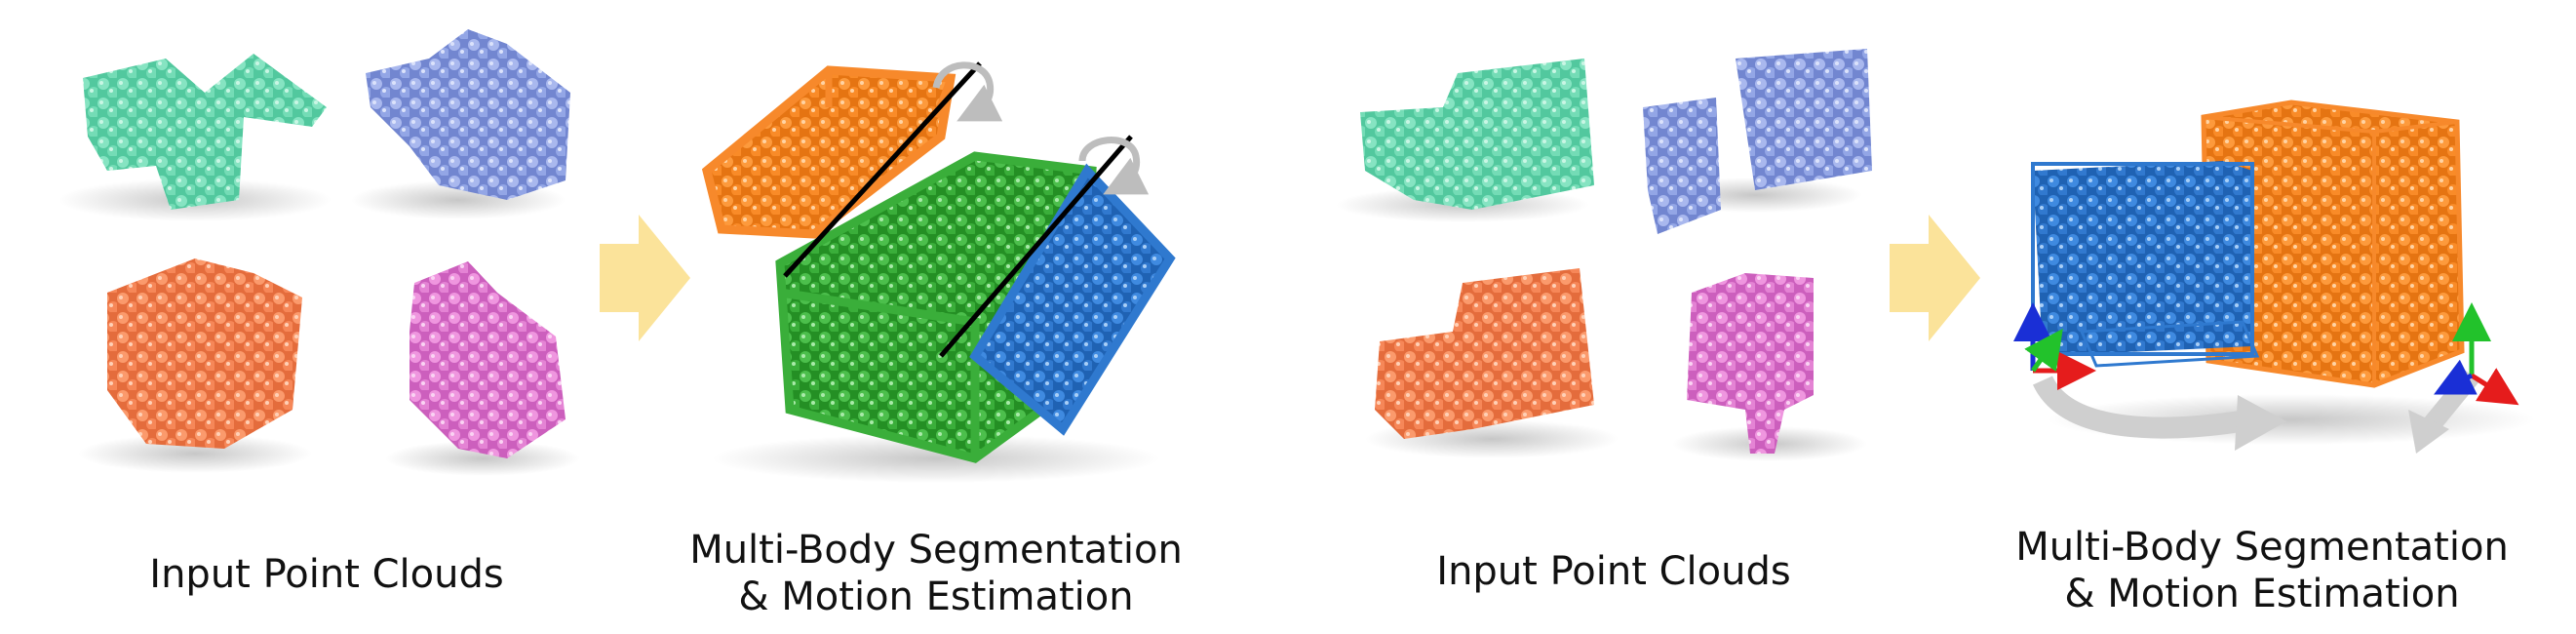  Describe the element at coordinates (2476, 354) in the screenshot. I see `coordinate-frame-right` at that location.